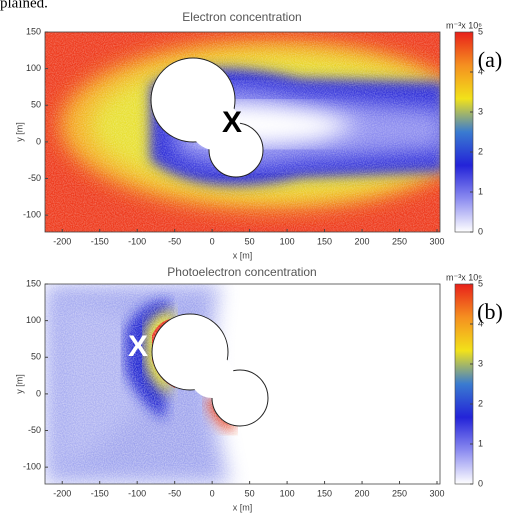 Image resolution: width=527 pixels, height=522 pixels. What do you see at coordinates (24, 5) in the screenshot?
I see `caption-fragment: plained.` at bounding box center [24, 5].